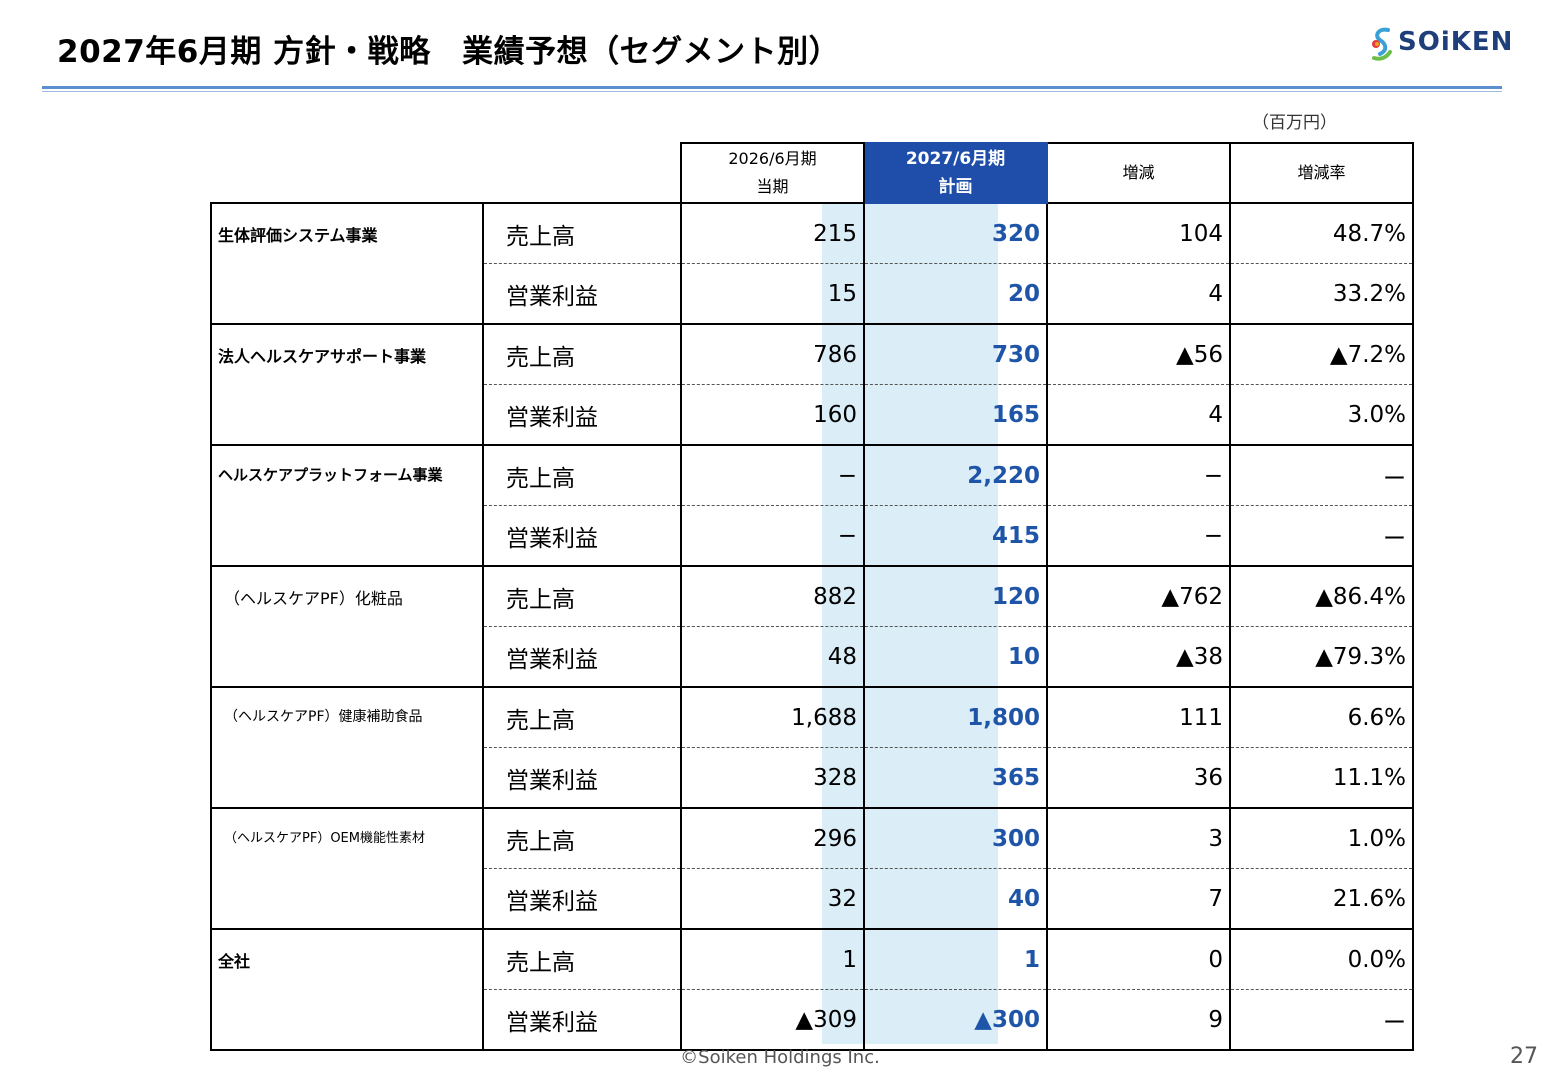 Image resolution: width=1560 pixels, height=1080 pixels. Describe the element at coordinates (955, 233) in the screenshot. I see `plan-value: 320` at that location.